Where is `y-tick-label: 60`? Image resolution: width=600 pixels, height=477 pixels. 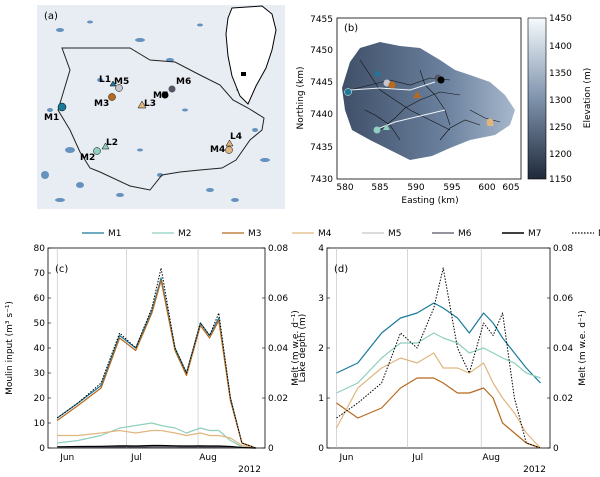
y-tick-label: 60 is located at coordinates (40, 299).